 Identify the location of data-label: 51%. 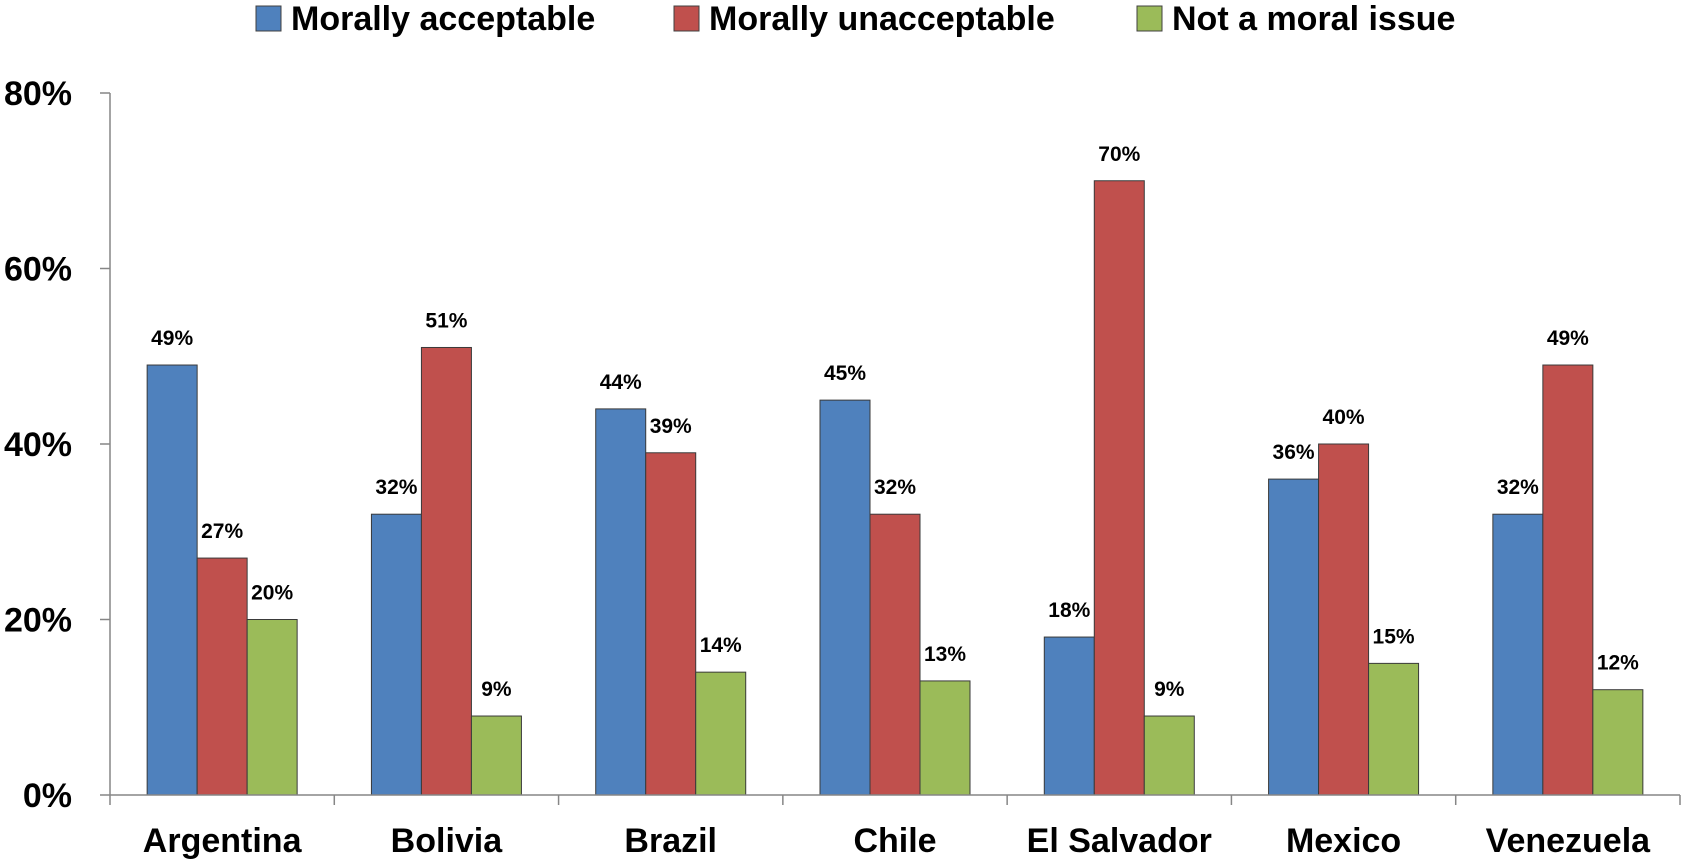
(446, 320).